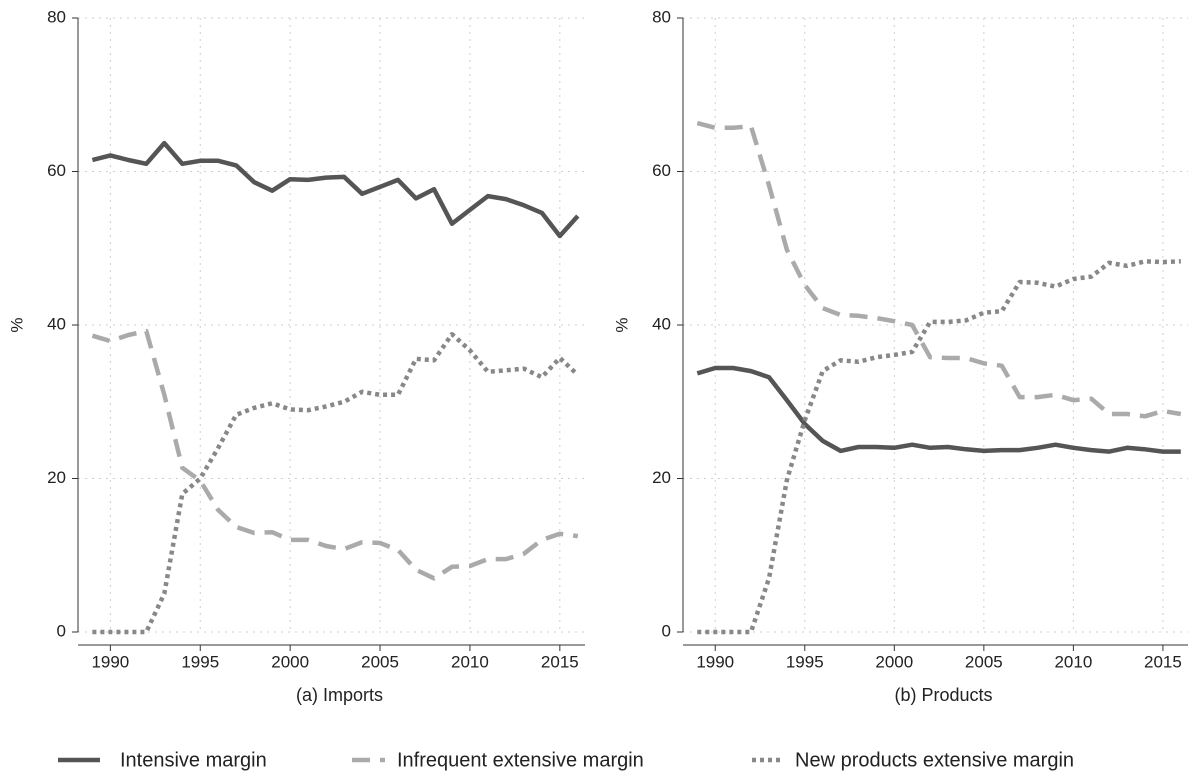 This screenshot has width=1191, height=775. I want to click on panel-title: (a) Imports, so click(339, 695).